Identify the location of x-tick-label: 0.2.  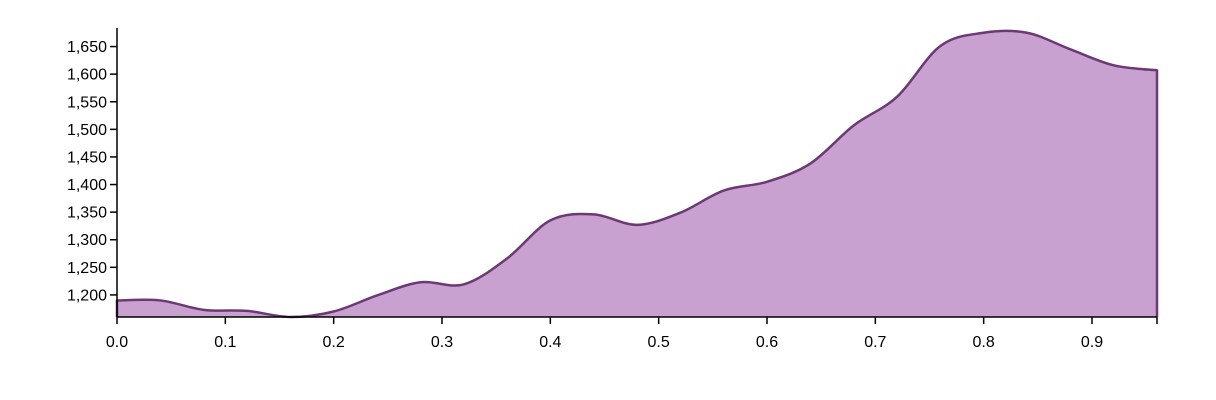
(334, 342).